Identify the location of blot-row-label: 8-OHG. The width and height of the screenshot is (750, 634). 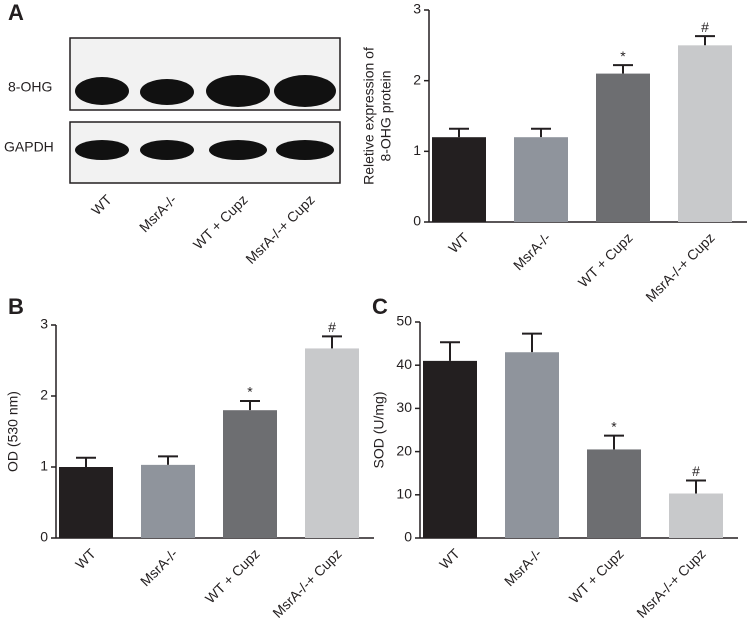
(30, 87).